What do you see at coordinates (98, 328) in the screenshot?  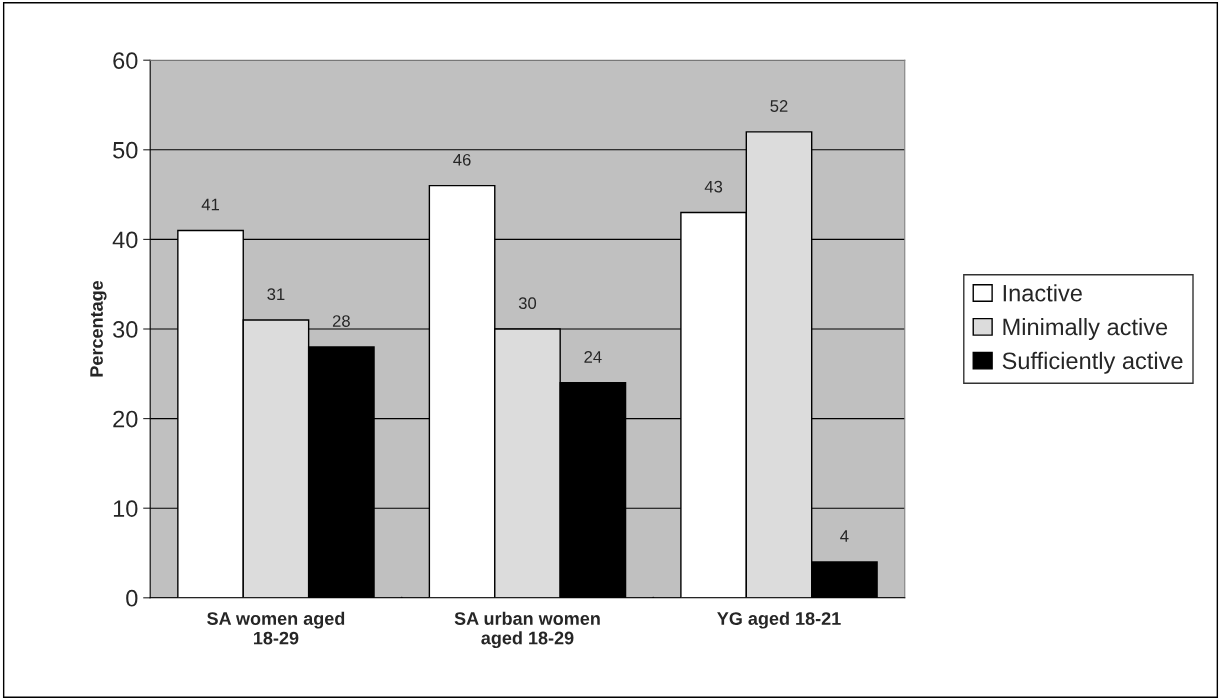 I see `y-axis-title: Percentage` at bounding box center [98, 328].